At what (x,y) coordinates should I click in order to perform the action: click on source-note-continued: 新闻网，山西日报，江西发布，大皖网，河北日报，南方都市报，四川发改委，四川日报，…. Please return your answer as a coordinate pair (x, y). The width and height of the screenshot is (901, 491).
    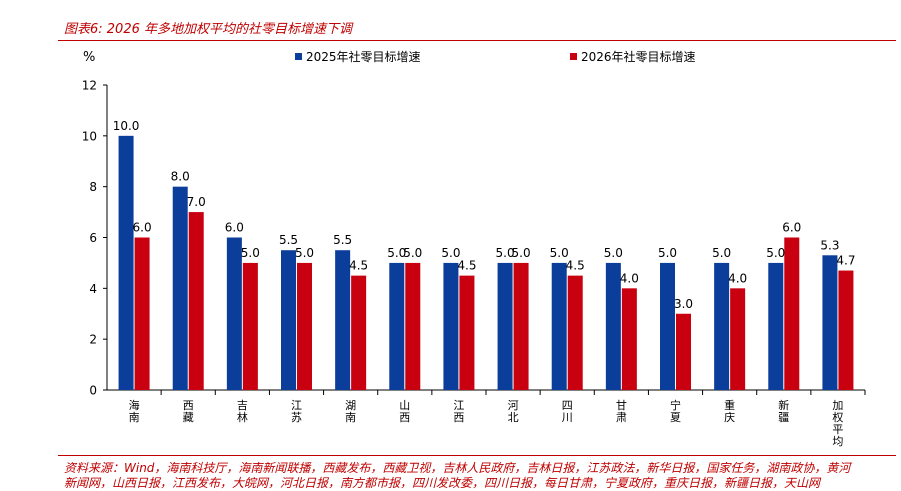
    Looking at the image, I should click on (442, 483).